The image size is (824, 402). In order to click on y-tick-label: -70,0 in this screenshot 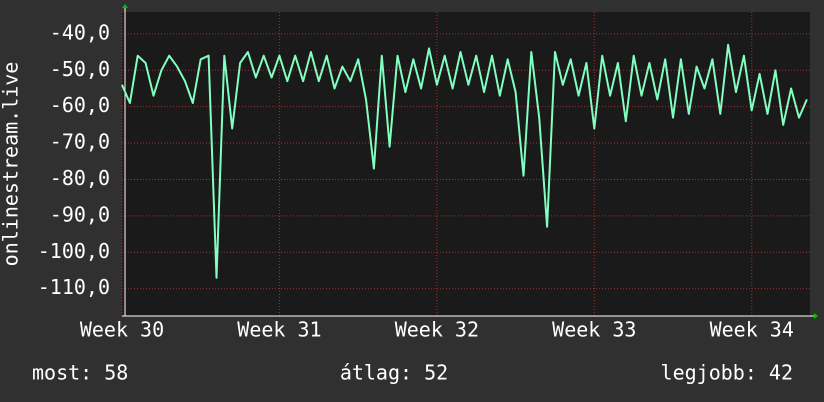, I will do `click(80, 142)`.